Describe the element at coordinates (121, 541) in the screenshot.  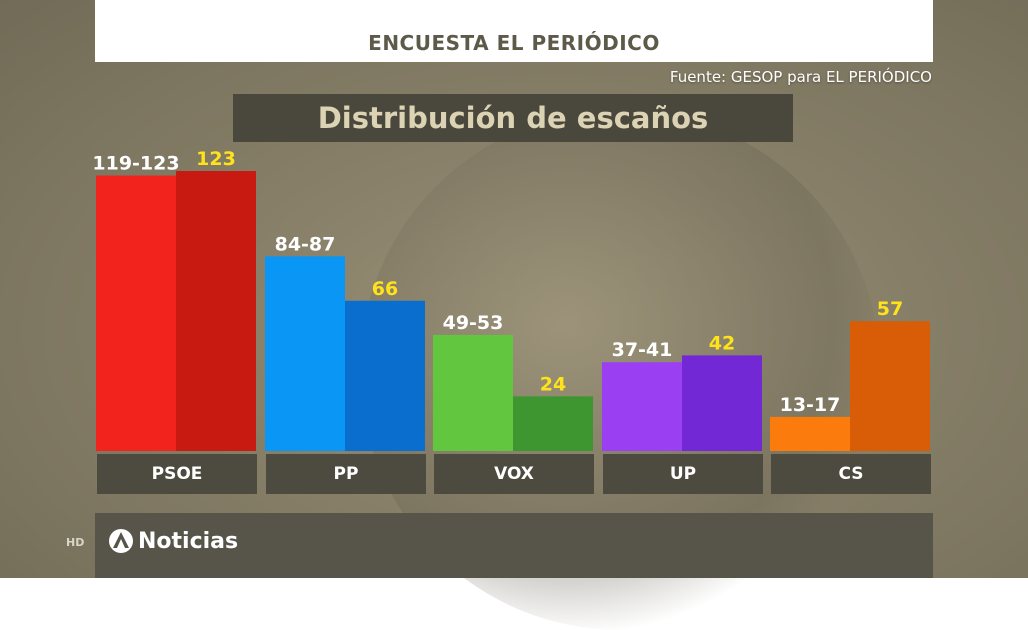
I see `antena3-logo-icon` at that location.